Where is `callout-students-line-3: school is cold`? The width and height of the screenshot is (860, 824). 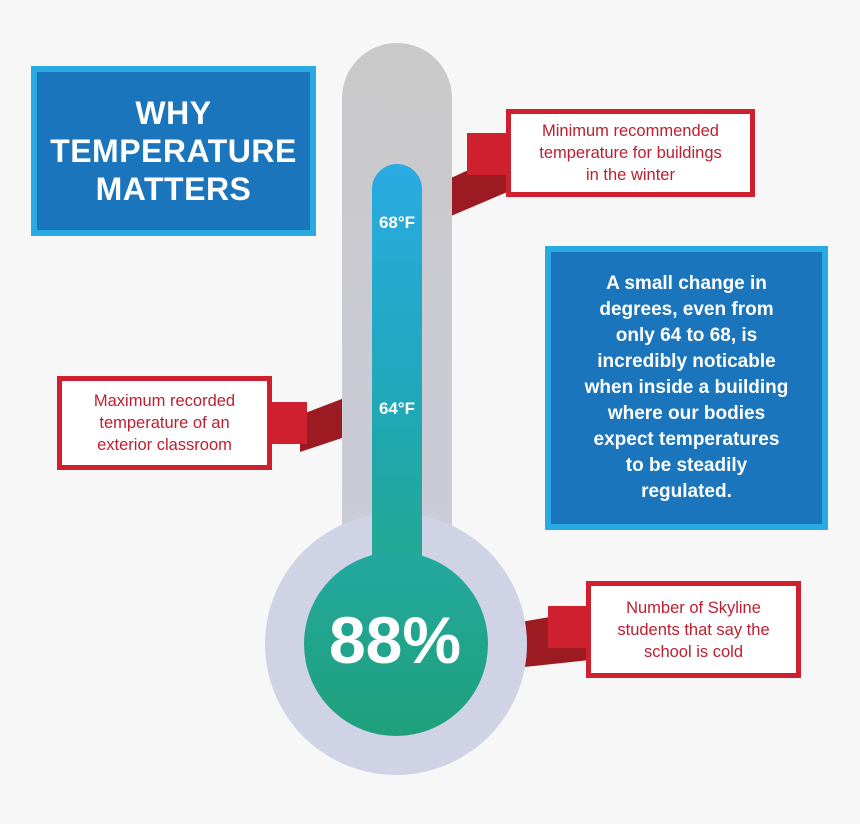 callout-students-line-3: school is cold is located at coordinates (693, 651).